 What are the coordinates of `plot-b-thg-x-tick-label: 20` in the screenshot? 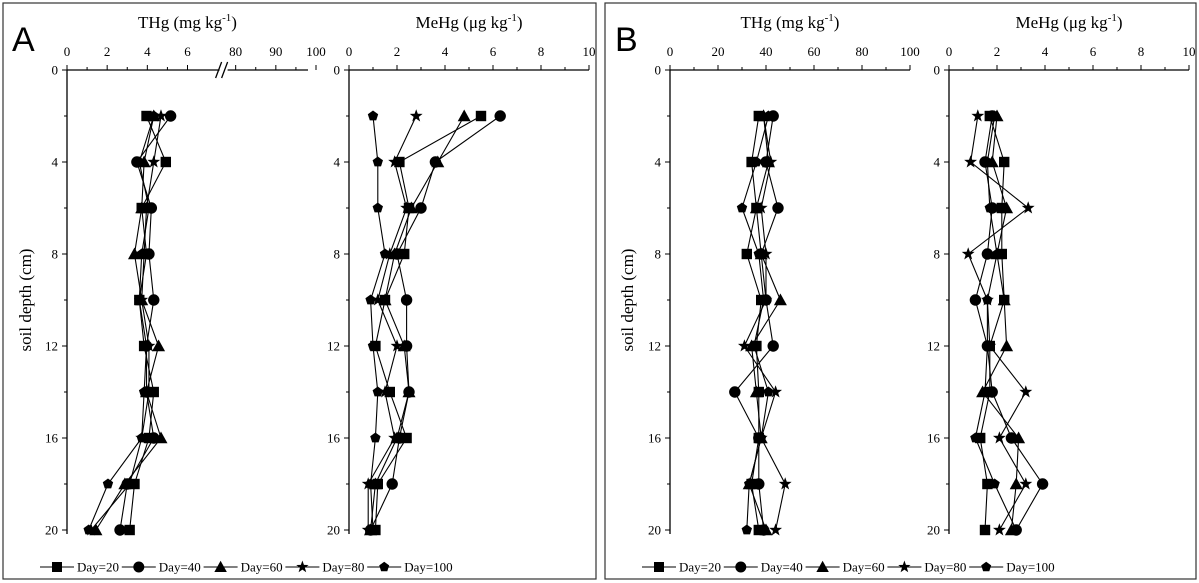 It's located at (718, 51).